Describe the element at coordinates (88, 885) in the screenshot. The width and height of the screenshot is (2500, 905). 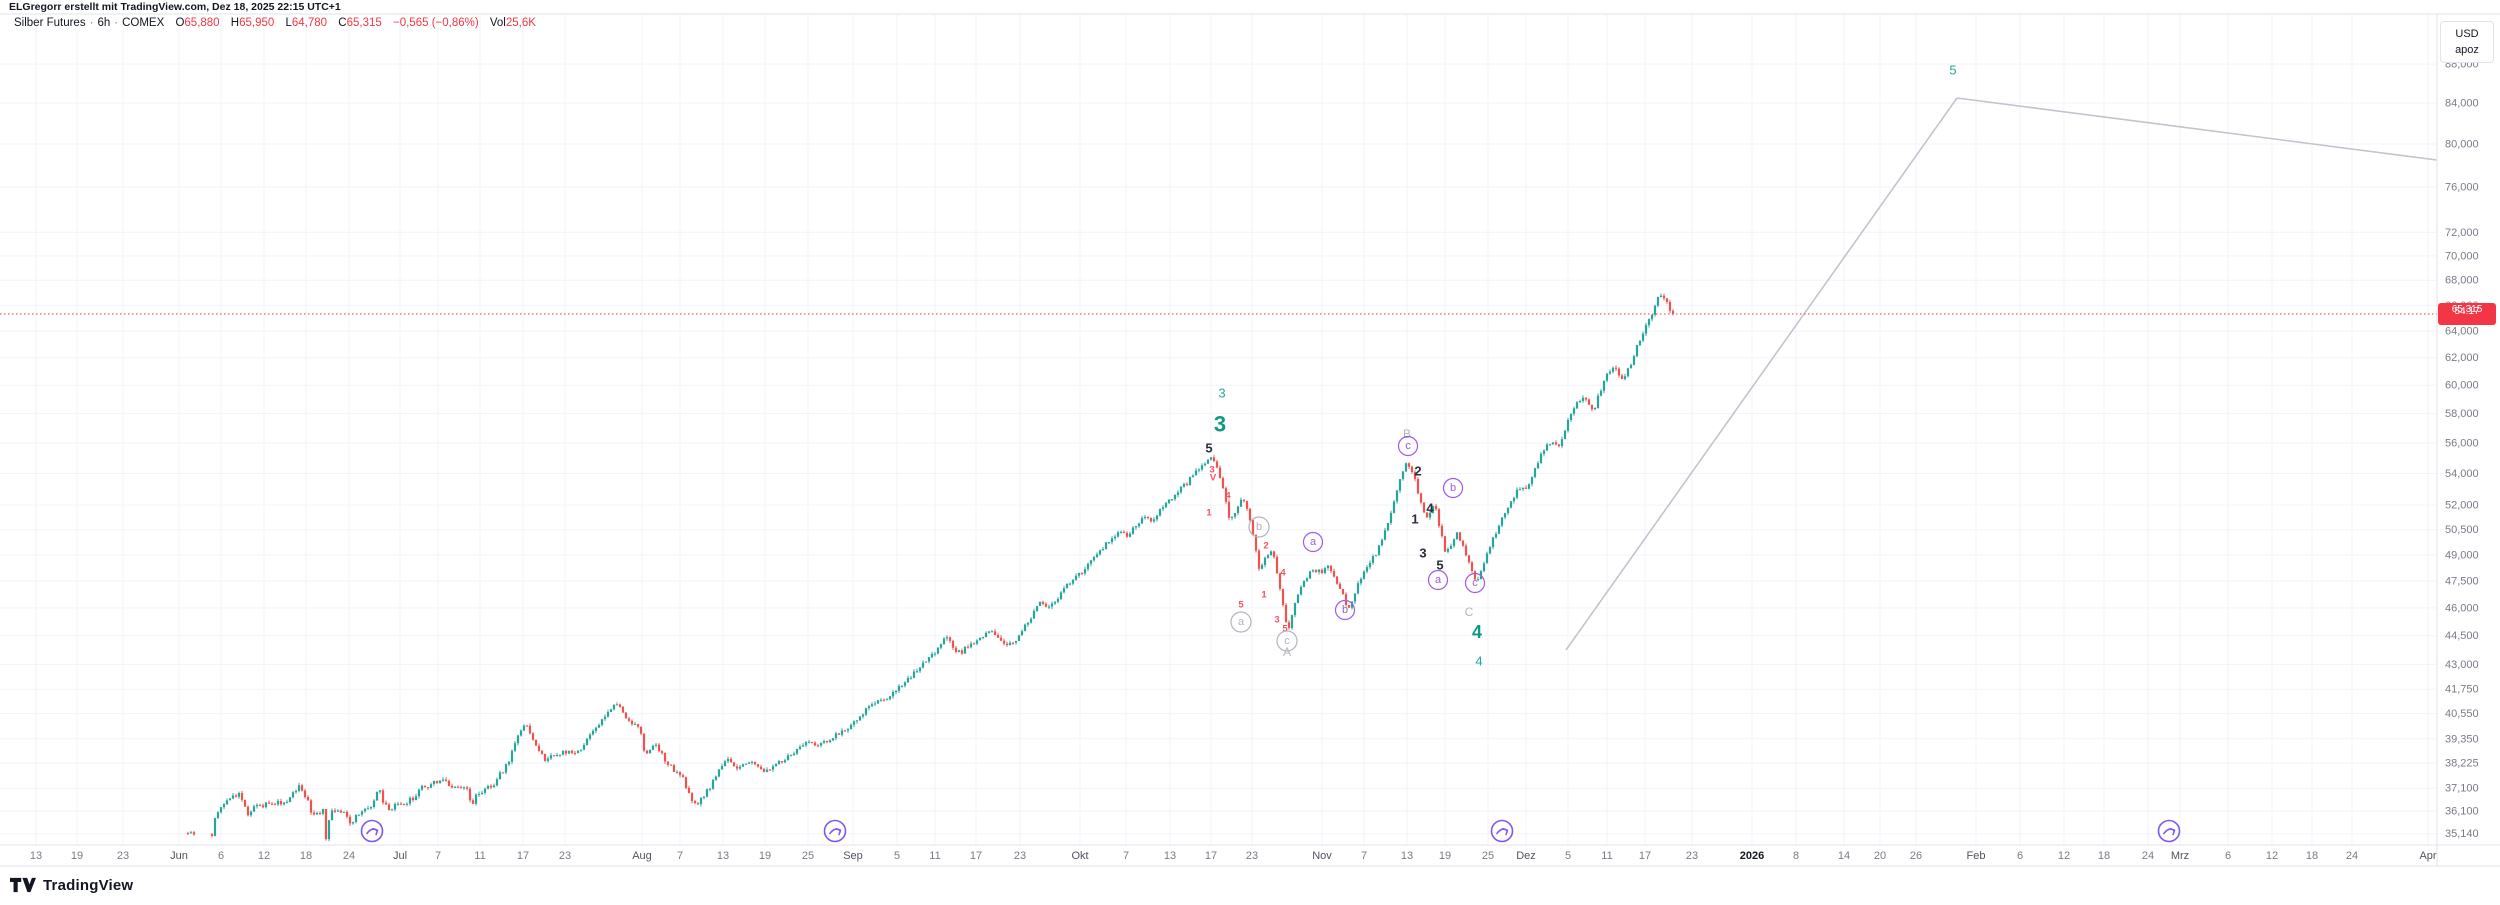
I see `brand-name: TradingView` at that location.